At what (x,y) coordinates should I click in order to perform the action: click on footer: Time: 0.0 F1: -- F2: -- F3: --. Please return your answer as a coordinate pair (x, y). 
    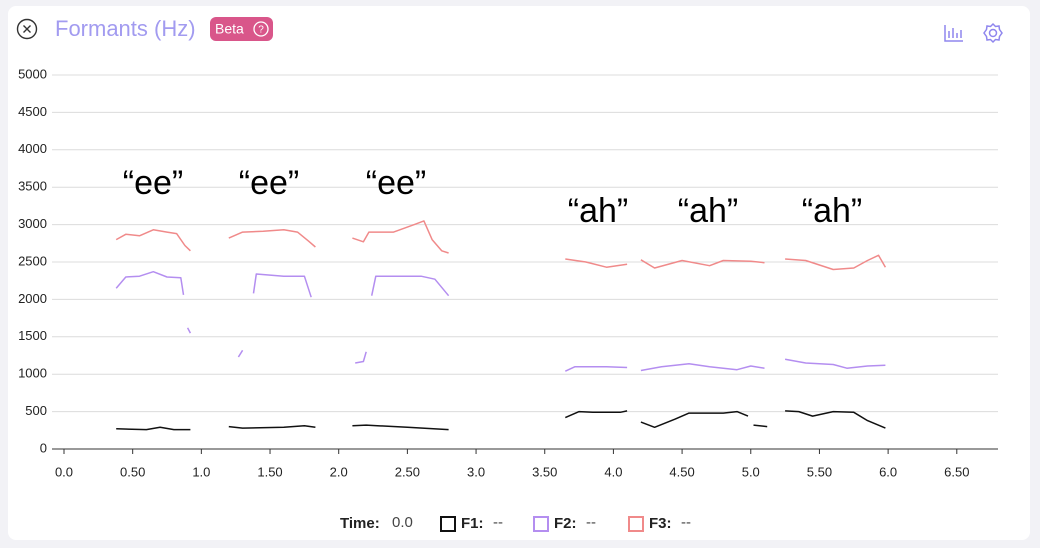
    Looking at the image, I should click on (515, 523).